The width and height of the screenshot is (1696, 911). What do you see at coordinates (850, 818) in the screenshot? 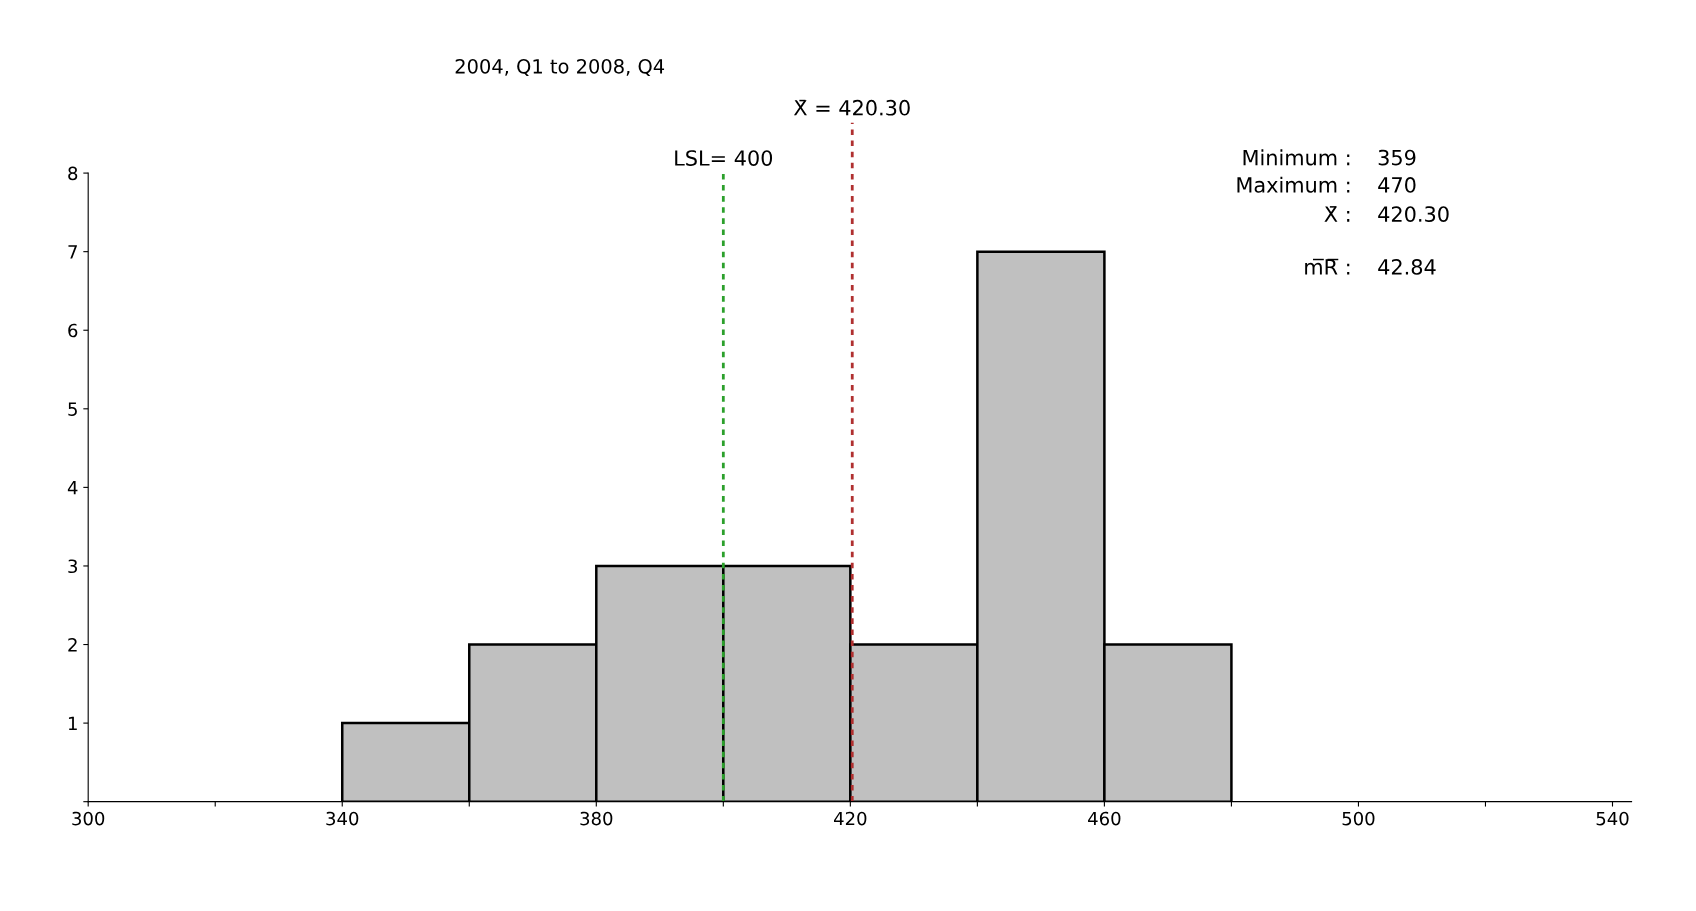
I see `x-tick-label: 420` at bounding box center [850, 818].